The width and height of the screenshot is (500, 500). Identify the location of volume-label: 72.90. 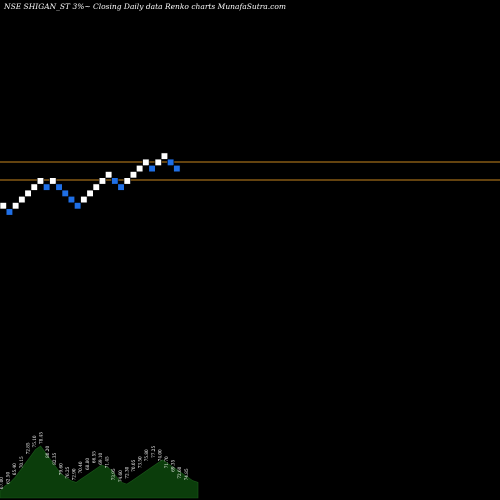
(74, 474).